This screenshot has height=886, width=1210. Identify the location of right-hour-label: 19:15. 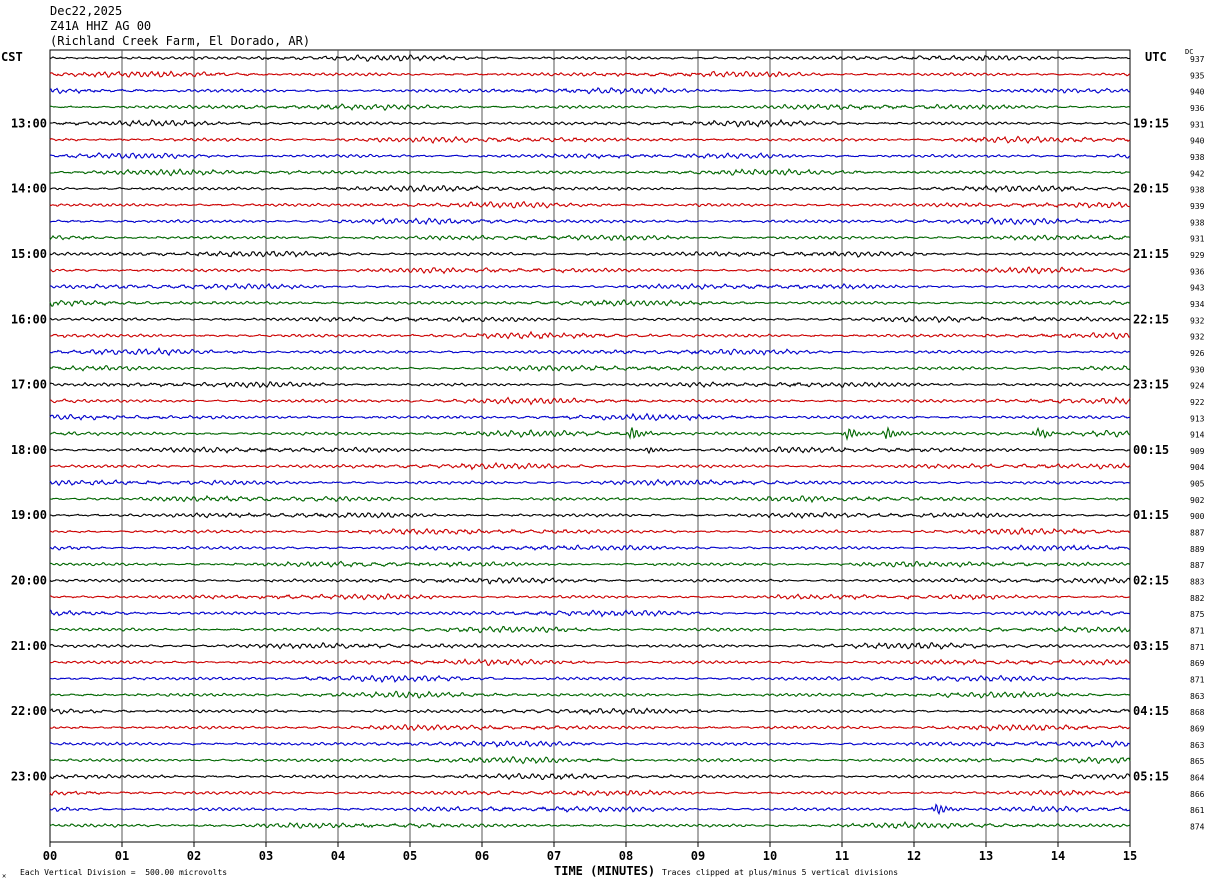
(1151, 123).